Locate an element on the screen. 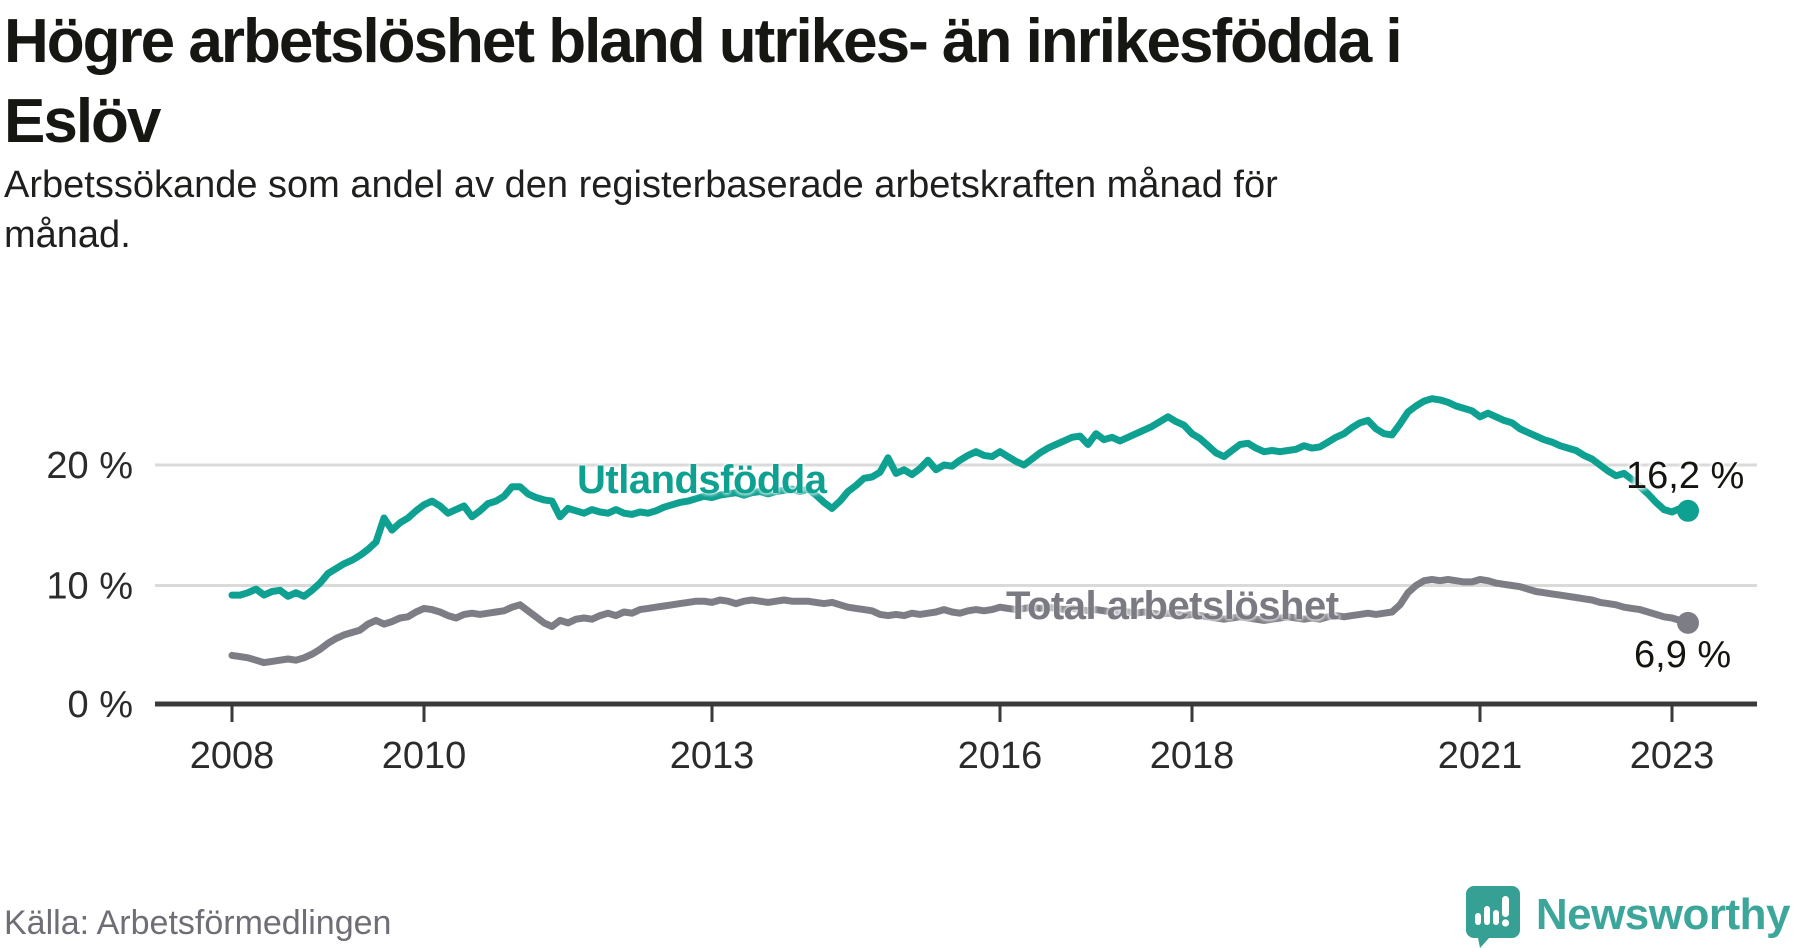  x-axis-tick-label: 2018 is located at coordinates (1192, 756).